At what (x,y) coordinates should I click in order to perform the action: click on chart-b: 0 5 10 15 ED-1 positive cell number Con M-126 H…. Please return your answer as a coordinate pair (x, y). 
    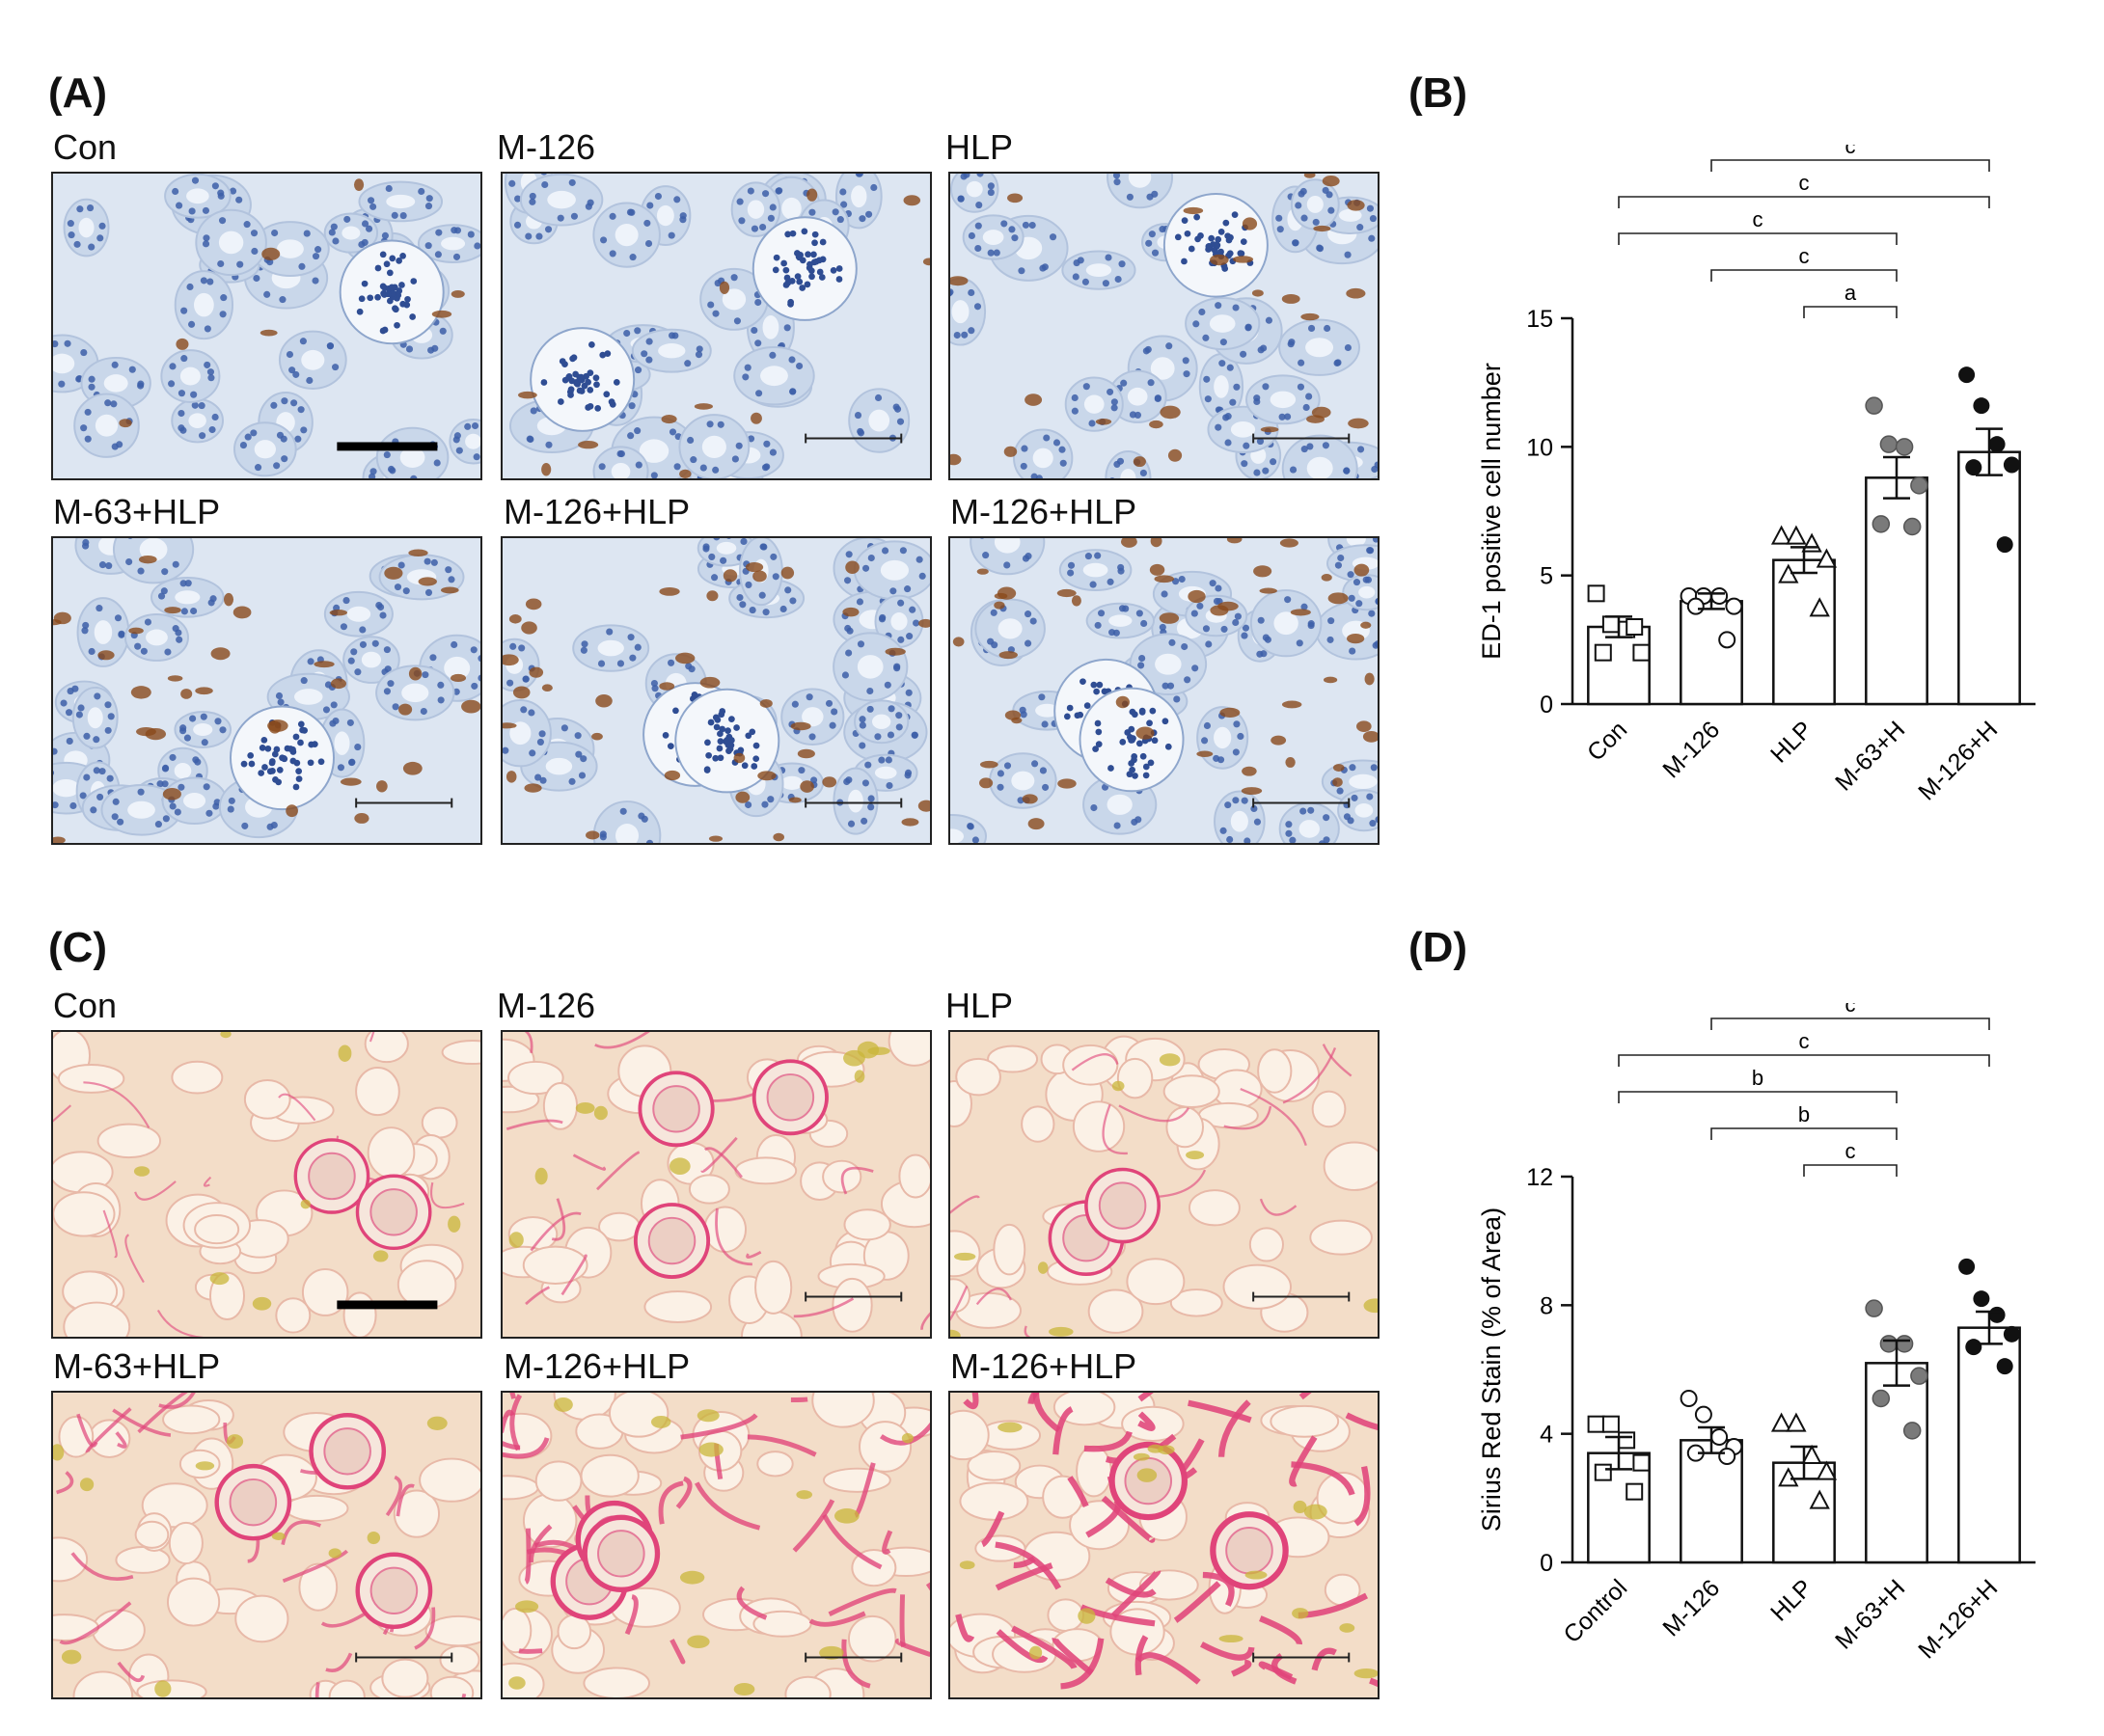
    Looking at the image, I should click on (1755, 492).